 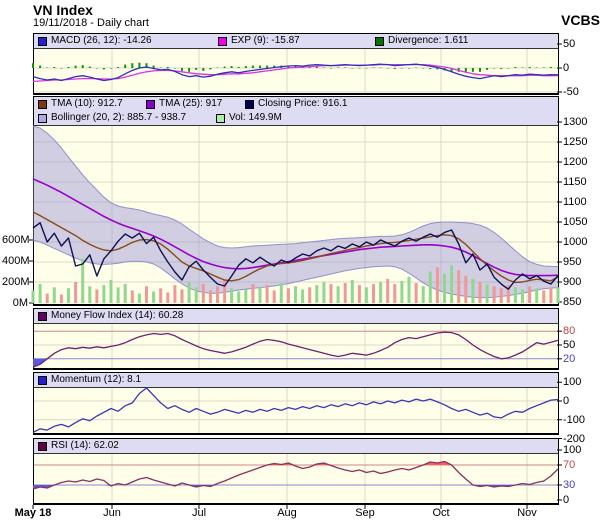 I want to click on y-tick-label: 70, so click(x=569, y=465).